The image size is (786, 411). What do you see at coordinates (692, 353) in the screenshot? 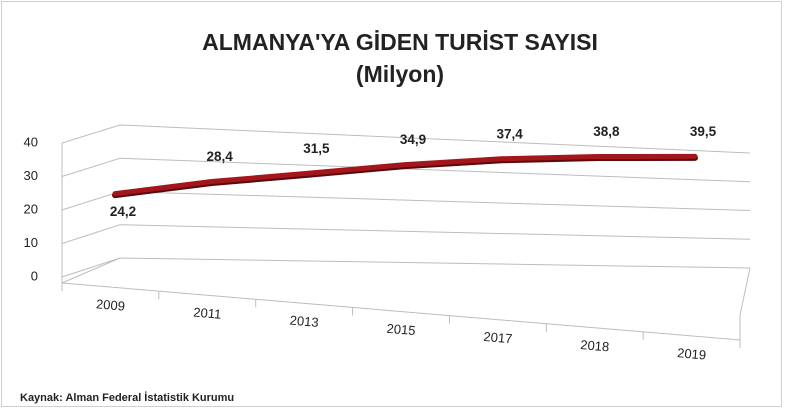
I see `x-tick-label: 2019` at bounding box center [692, 353].